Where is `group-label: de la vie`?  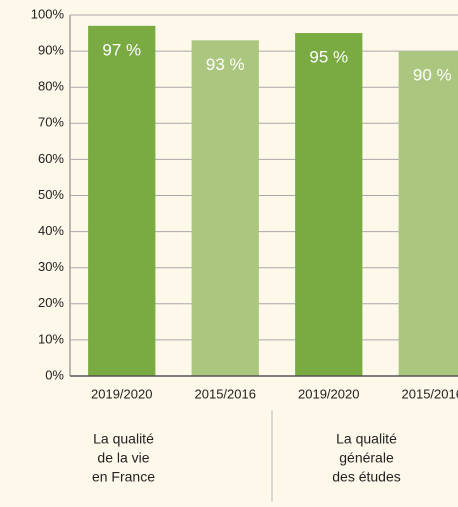 group-label: de la vie is located at coordinates (123, 458).